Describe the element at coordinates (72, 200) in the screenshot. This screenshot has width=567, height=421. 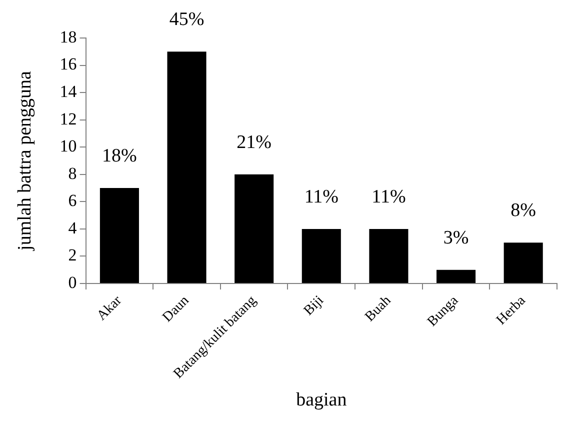
I see `y-tick-label: 6` at that location.